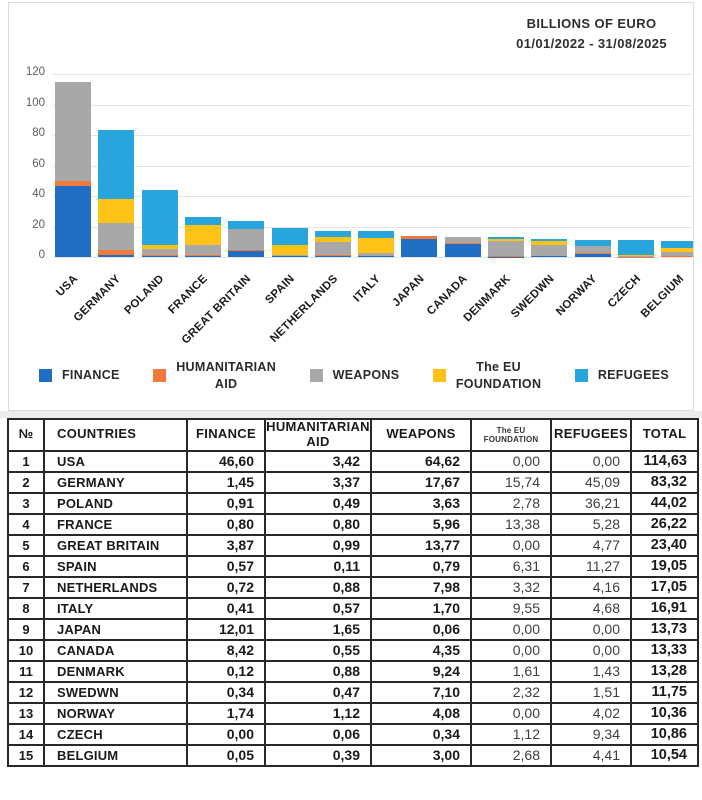  What do you see at coordinates (591, 44) in the screenshot?
I see `chart-title-line2: 01/01/2022 - 31/08/2025` at bounding box center [591, 44].